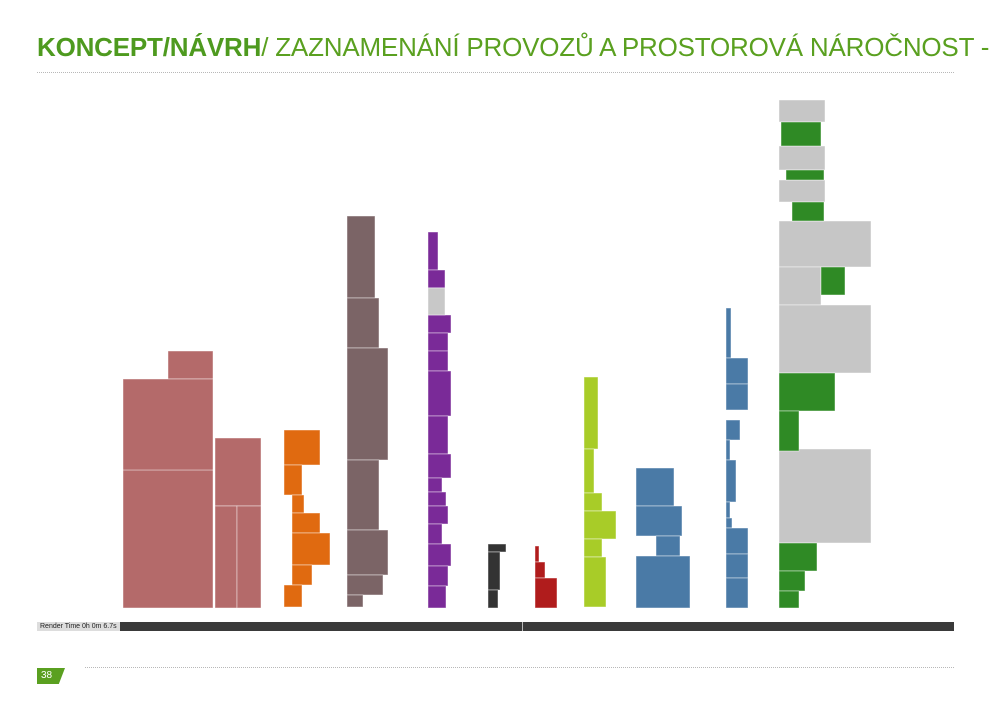 This screenshot has height=707, width=1000. I want to click on footer-divider, so click(519, 667).